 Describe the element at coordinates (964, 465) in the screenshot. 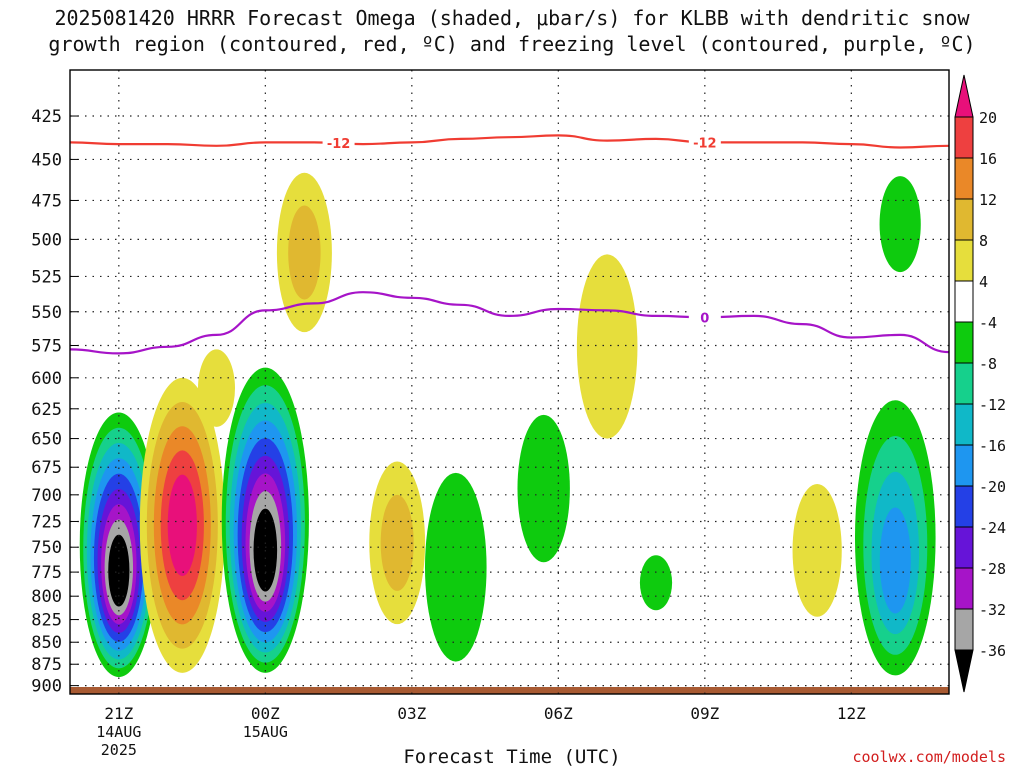

I see `colorbar-bin--20-to--16` at that location.